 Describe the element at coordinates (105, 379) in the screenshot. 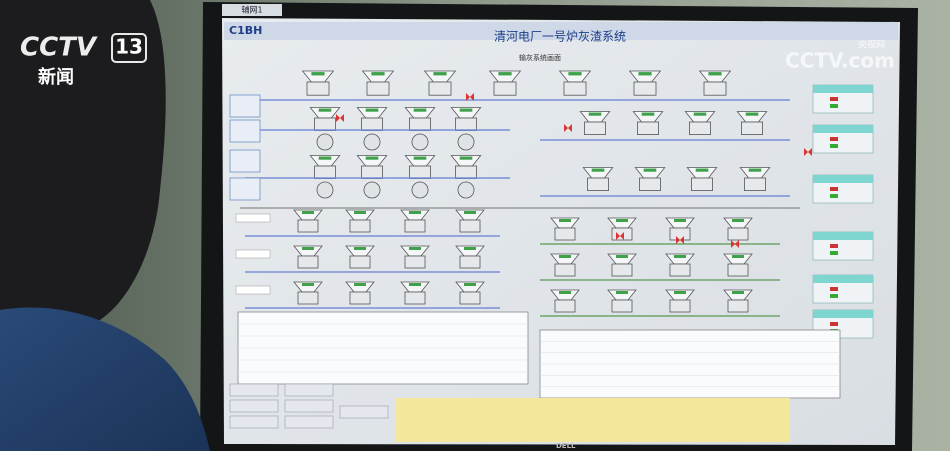

I see `person-shirt` at that location.